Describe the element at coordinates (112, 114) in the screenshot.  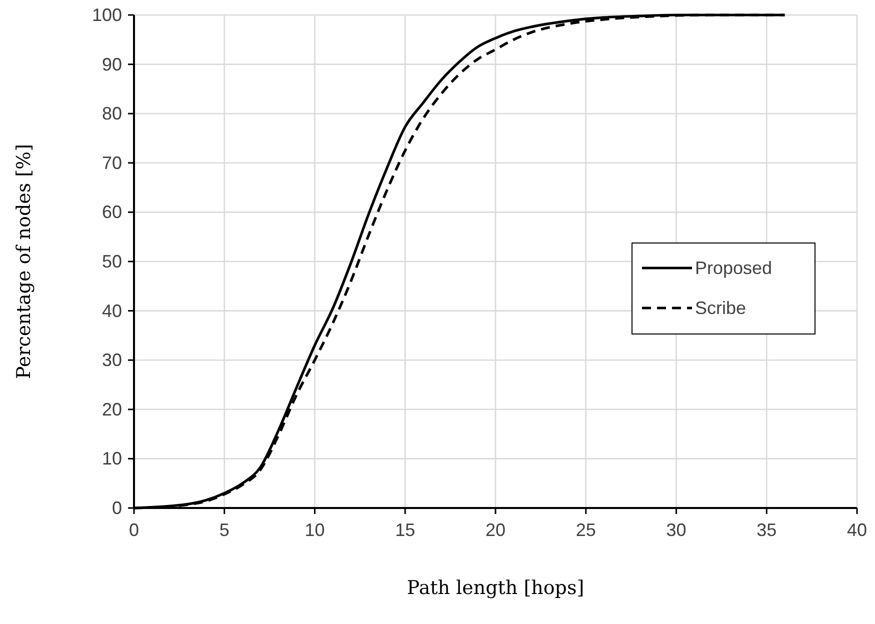
I see `y-tick-label: 80` at that location.